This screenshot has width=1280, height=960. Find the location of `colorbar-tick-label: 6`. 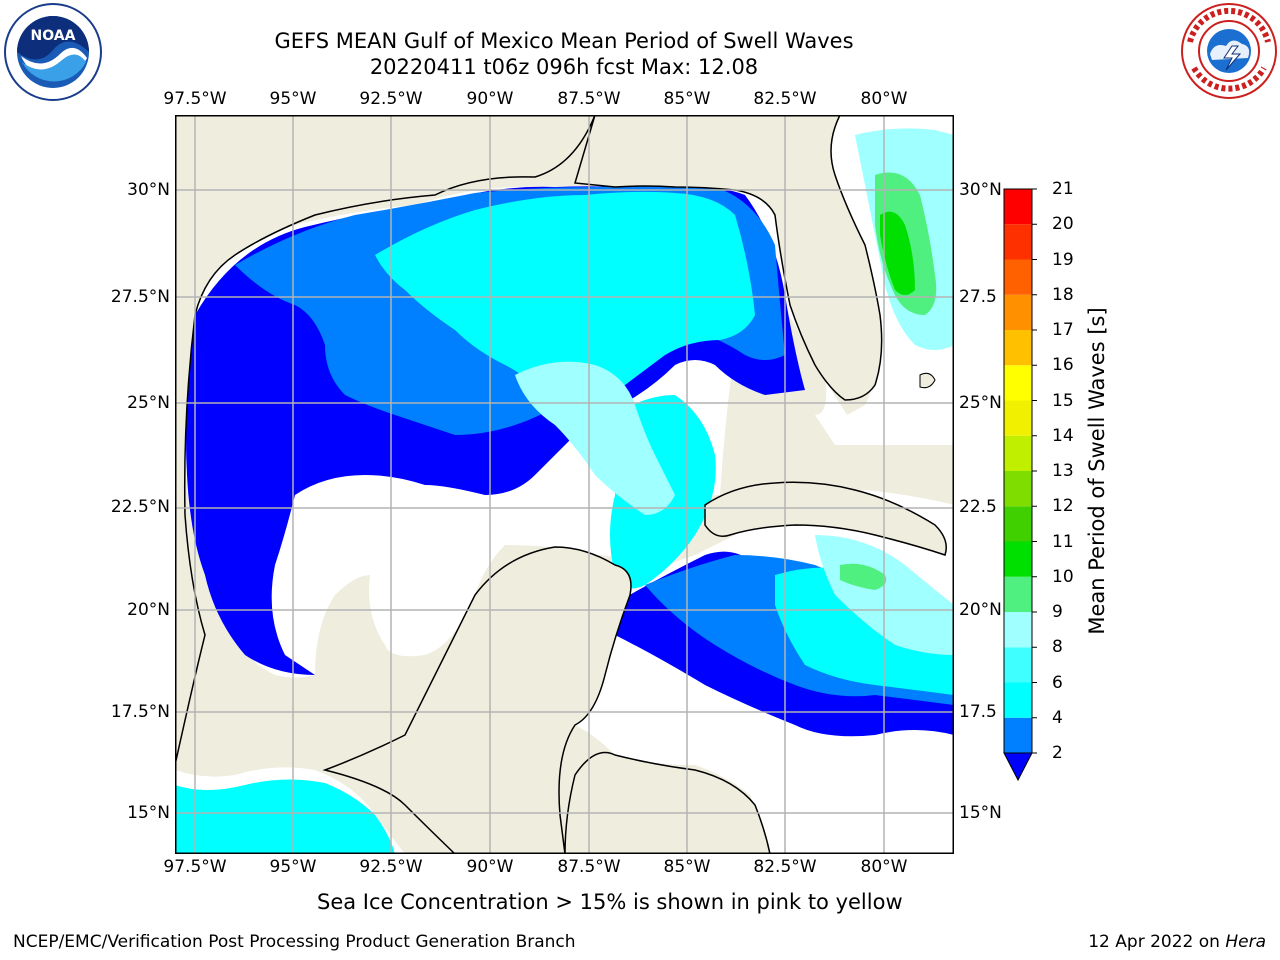

colorbar-tick-label: 6 is located at coordinates (1057, 682).